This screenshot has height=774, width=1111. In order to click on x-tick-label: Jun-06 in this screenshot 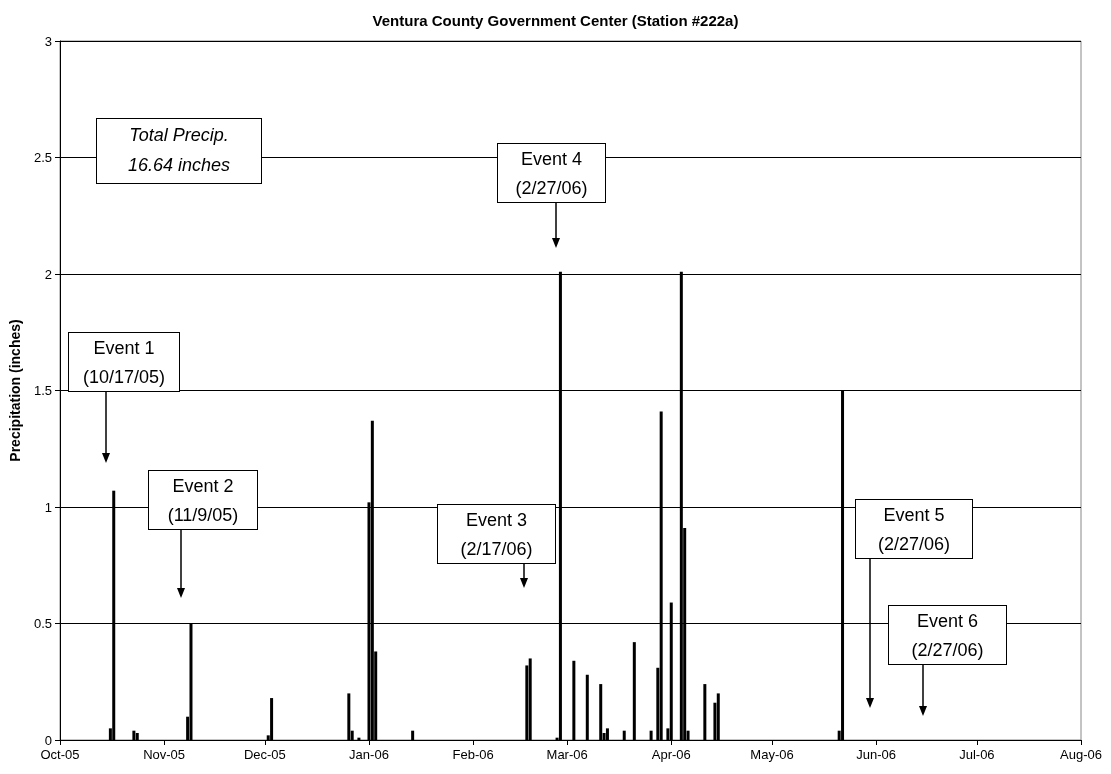, I will do `click(876, 754)`.